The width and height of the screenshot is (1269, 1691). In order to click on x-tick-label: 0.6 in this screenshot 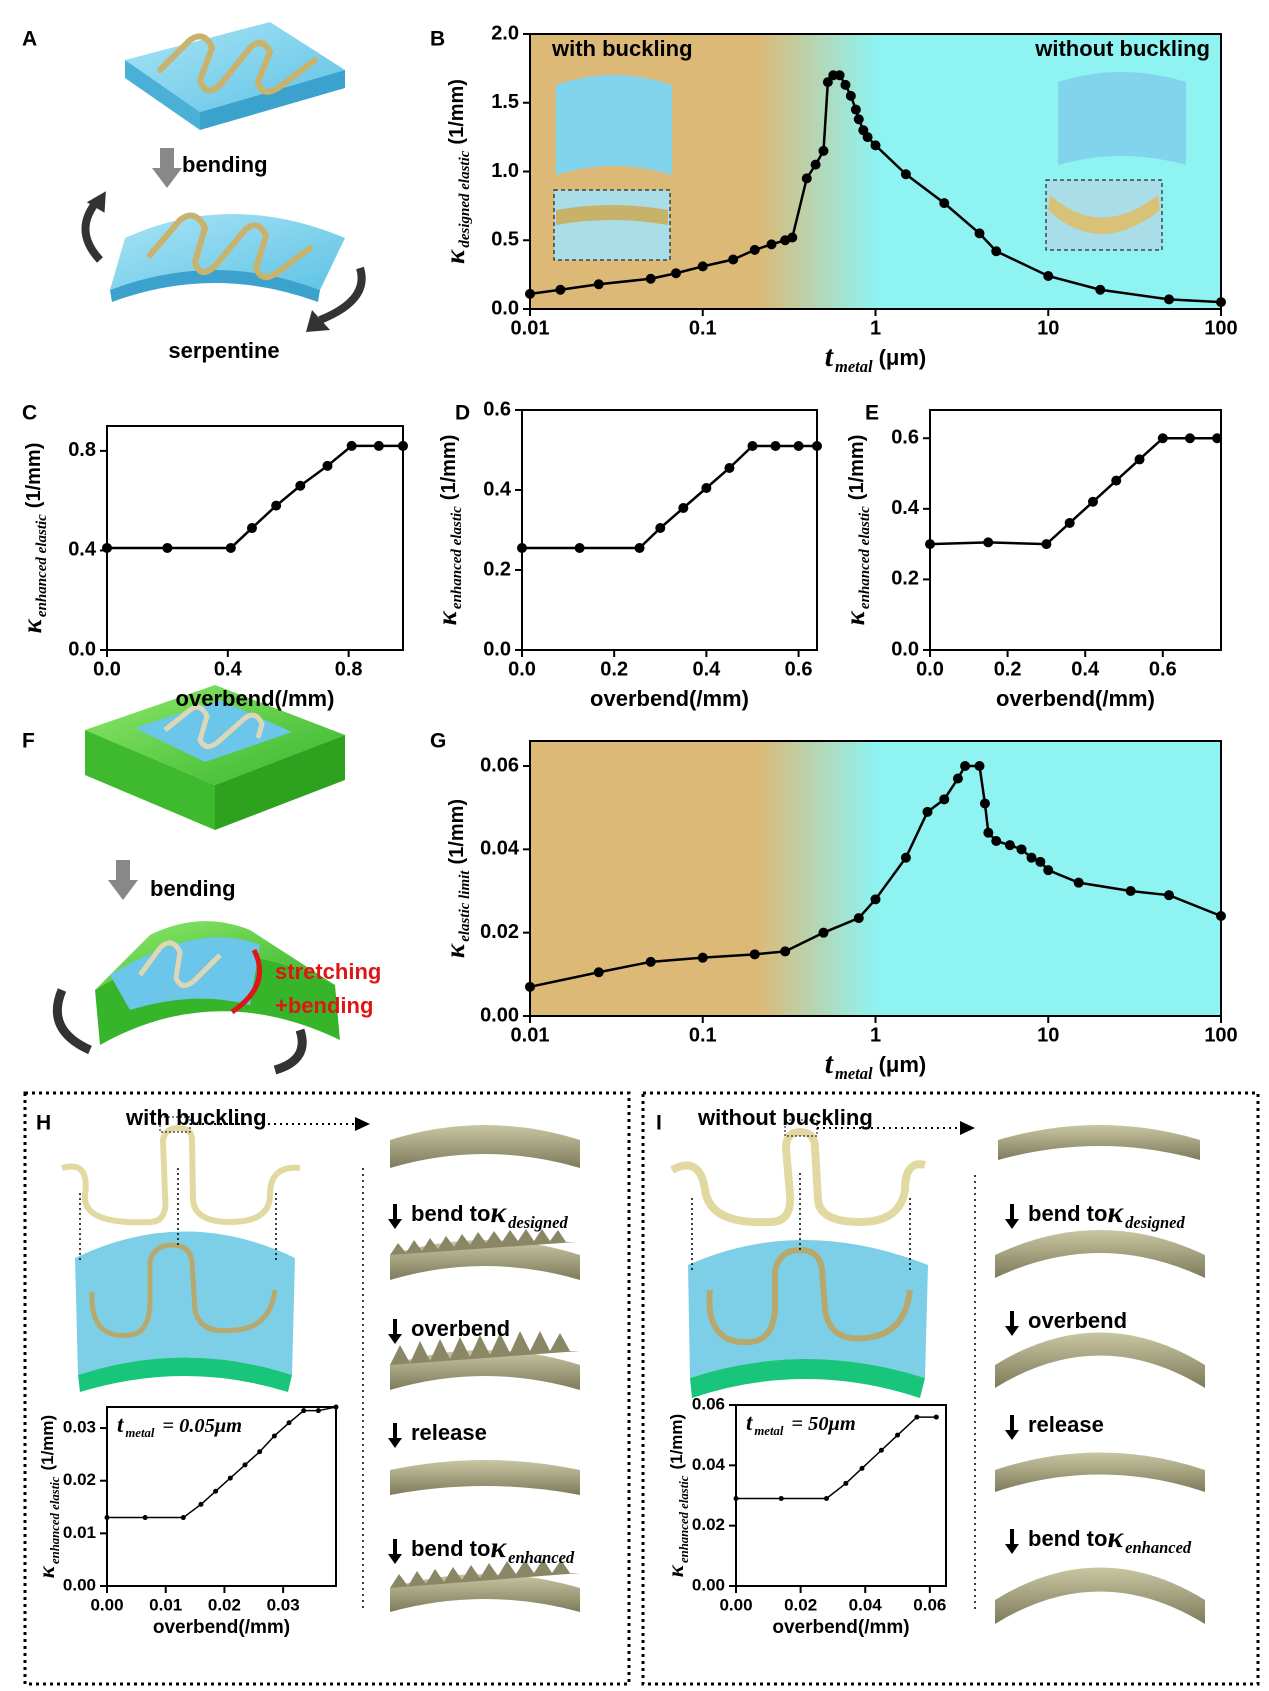, I will do `click(1163, 669)`.